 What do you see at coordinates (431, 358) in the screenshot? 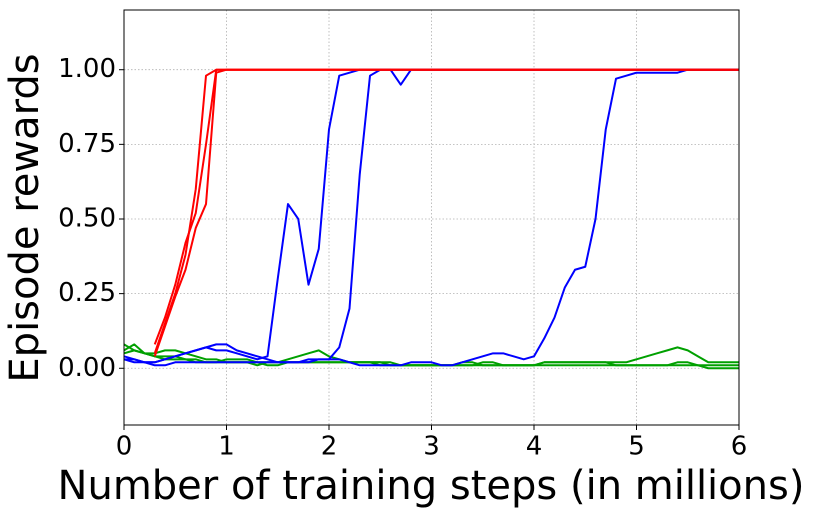
I see `series-line` at bounding box center [431, 358].